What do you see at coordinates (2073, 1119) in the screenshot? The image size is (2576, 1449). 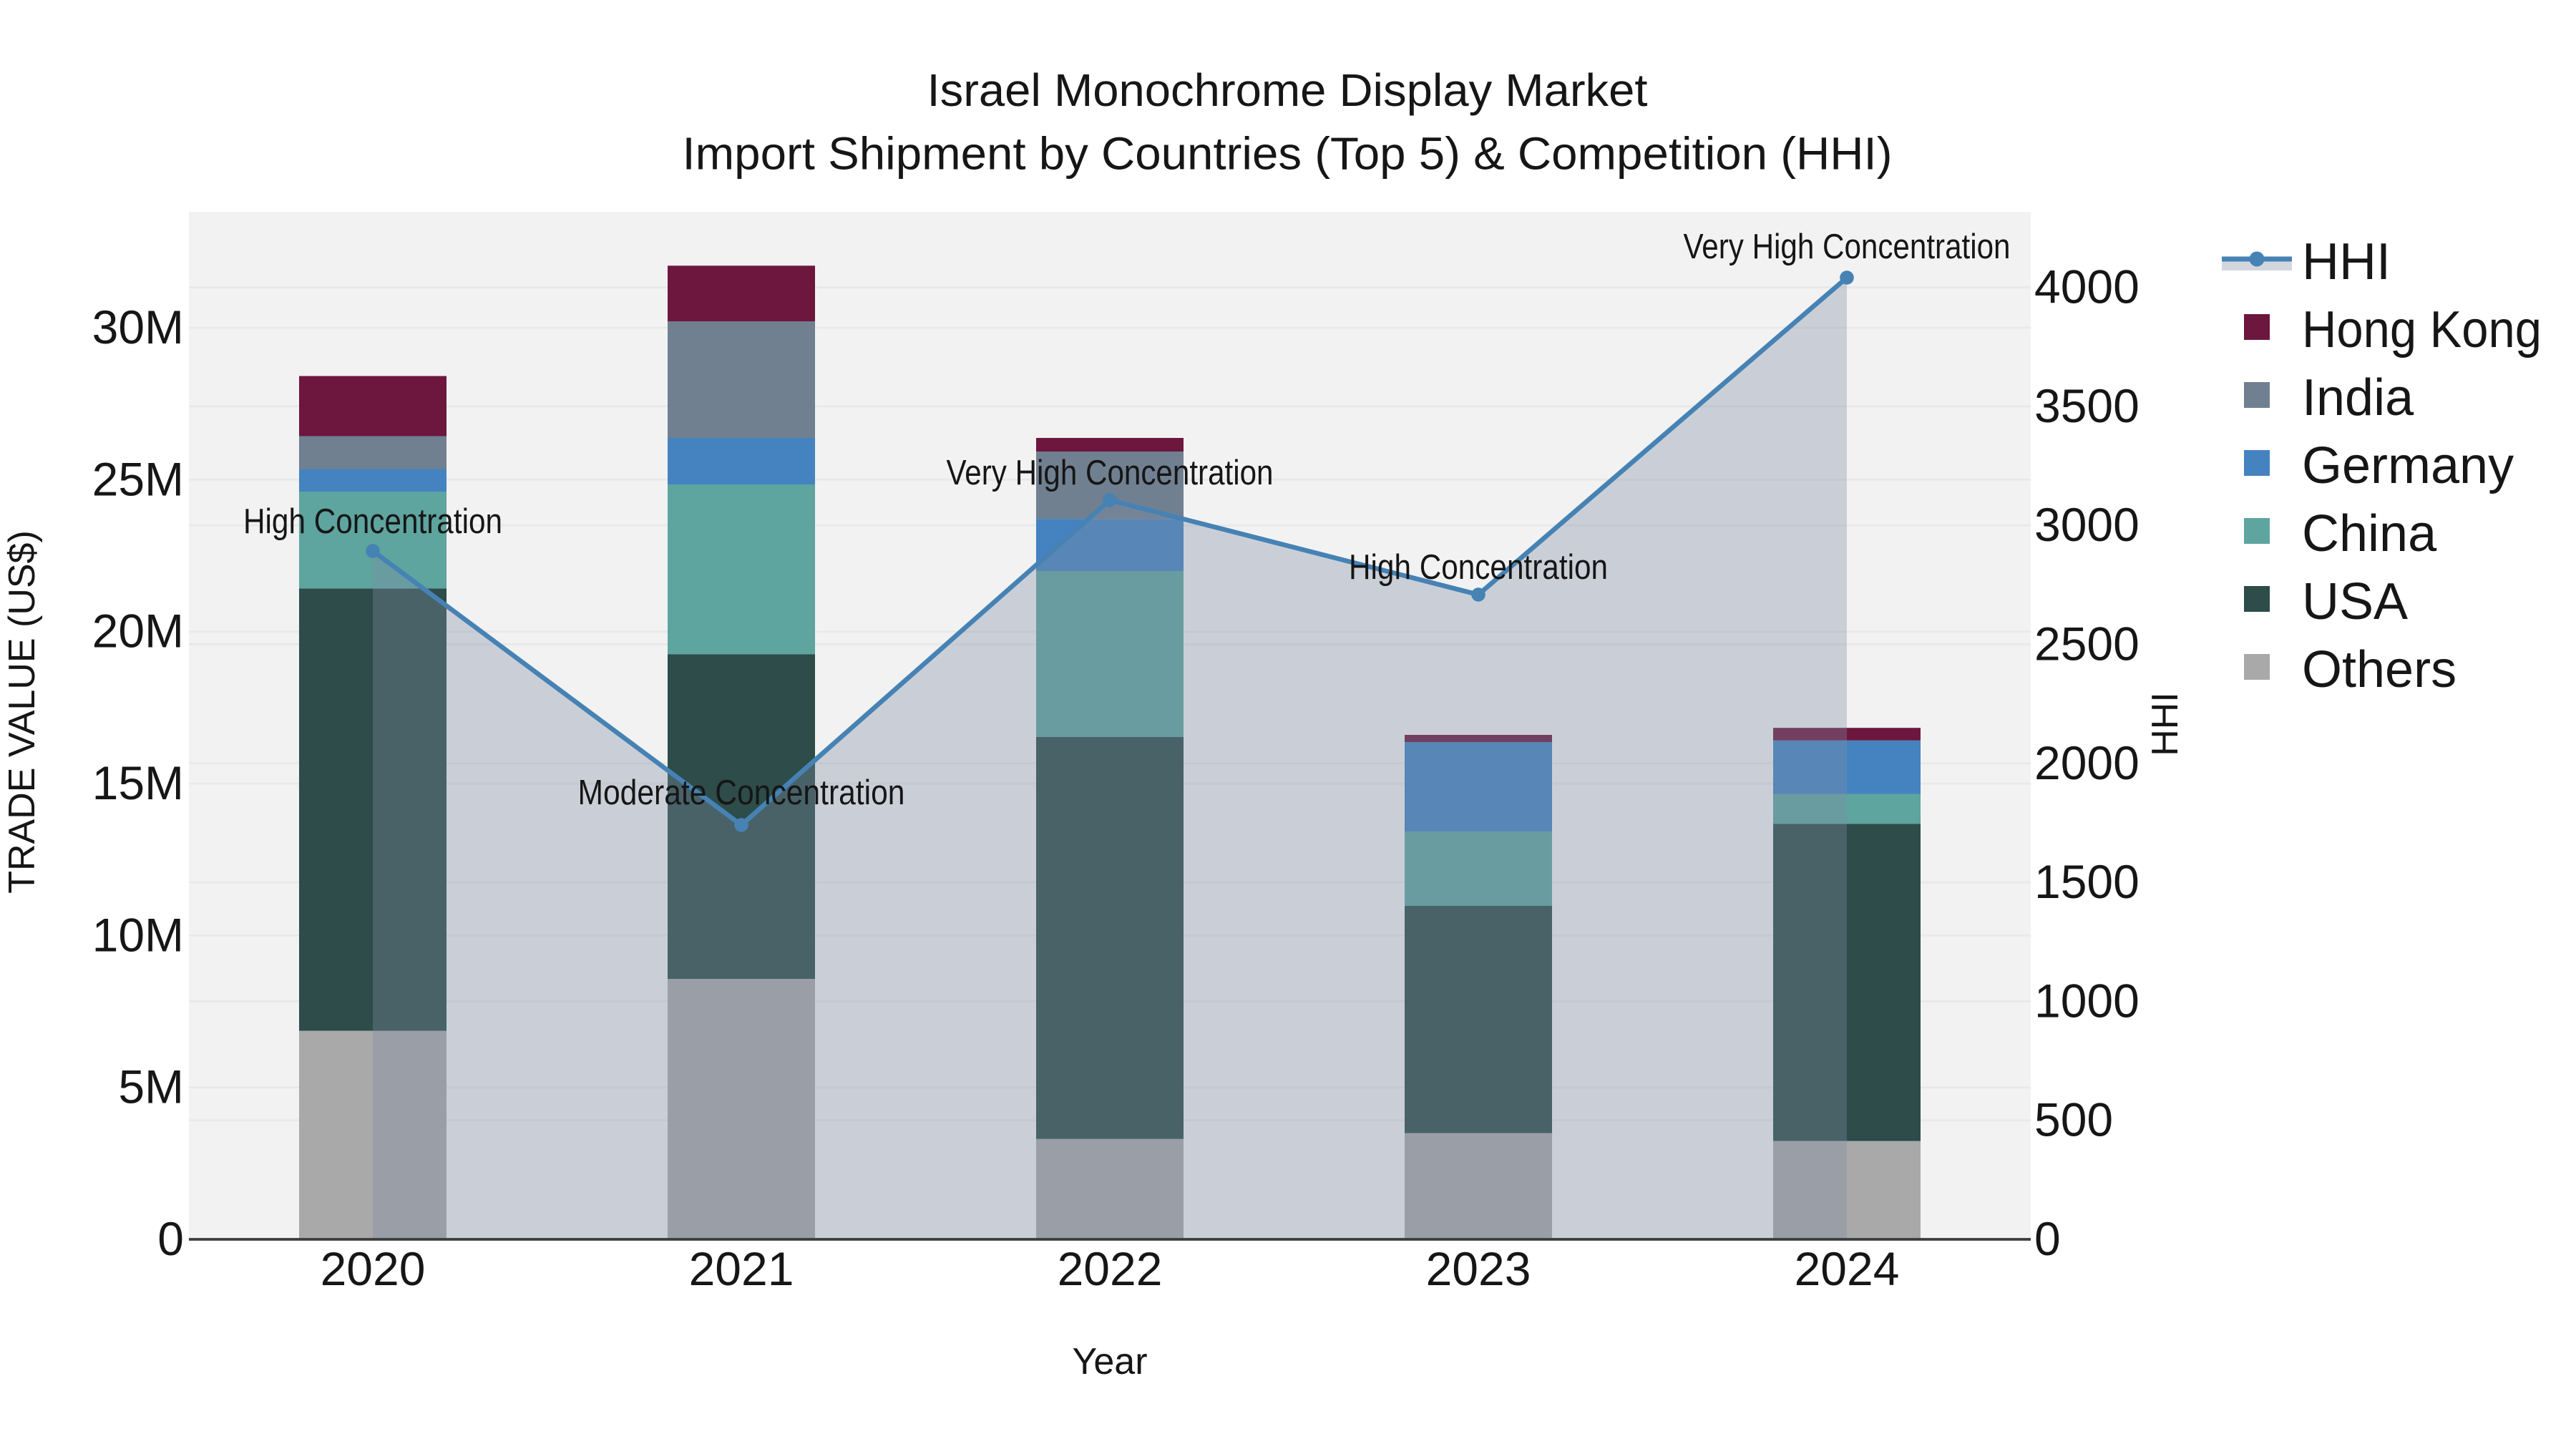 I see `svg-text: 500` at bounding box center [2073, 1119].